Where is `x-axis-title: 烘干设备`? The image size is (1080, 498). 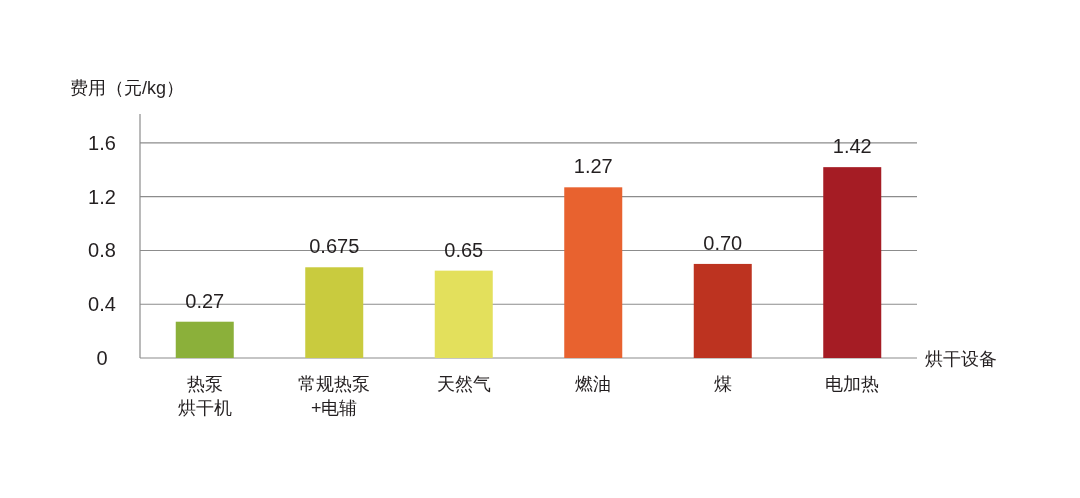 x-axis-title: 烘干设备 is located at coordinates (961, 359).